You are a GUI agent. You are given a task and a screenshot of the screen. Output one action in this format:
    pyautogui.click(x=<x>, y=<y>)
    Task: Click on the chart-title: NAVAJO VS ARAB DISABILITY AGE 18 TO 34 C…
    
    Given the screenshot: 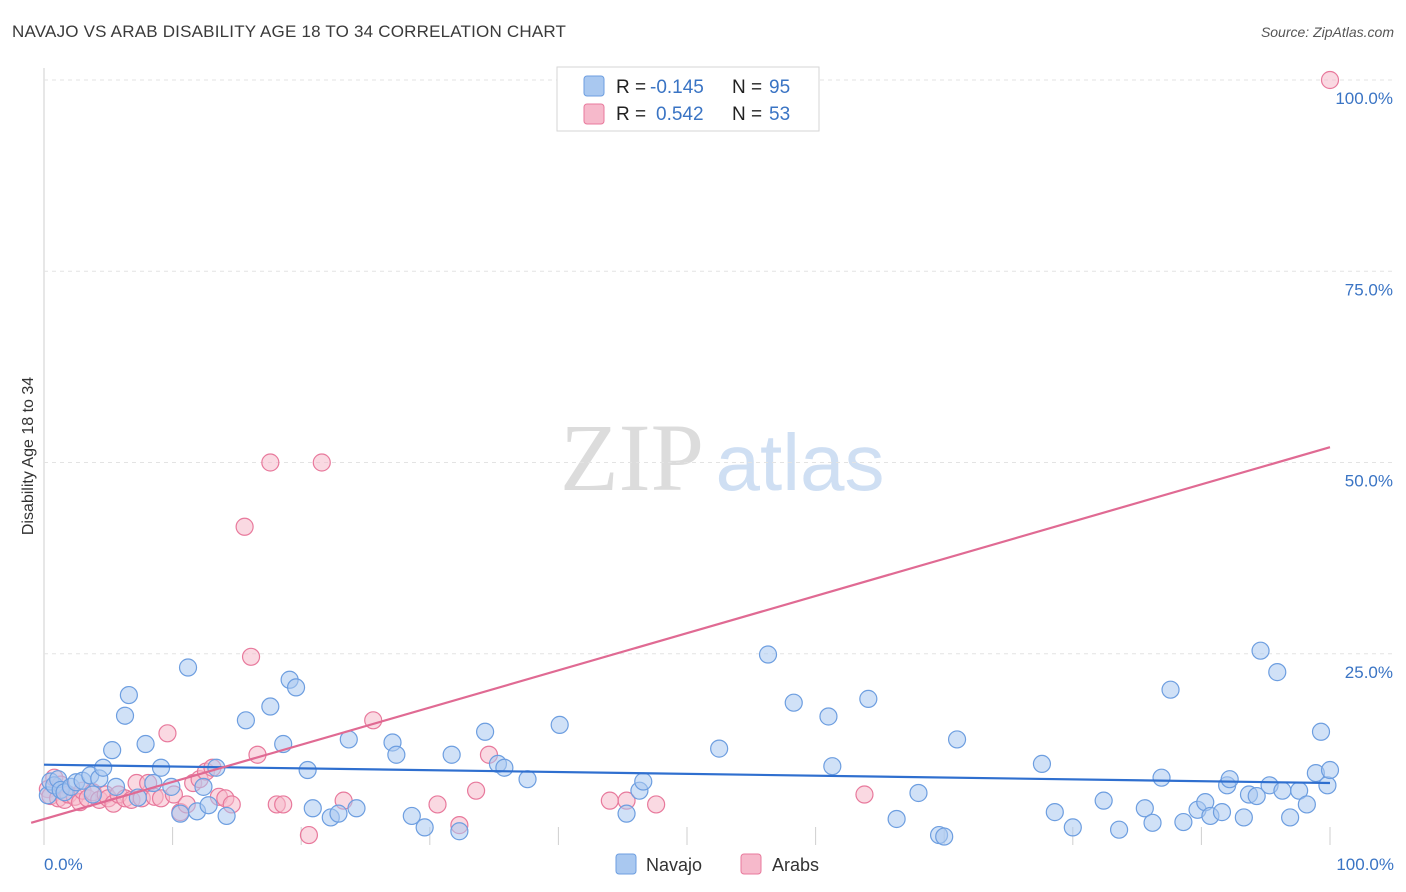 What is the action you would take?
    pyautogui.click(x=289, y=31)
    